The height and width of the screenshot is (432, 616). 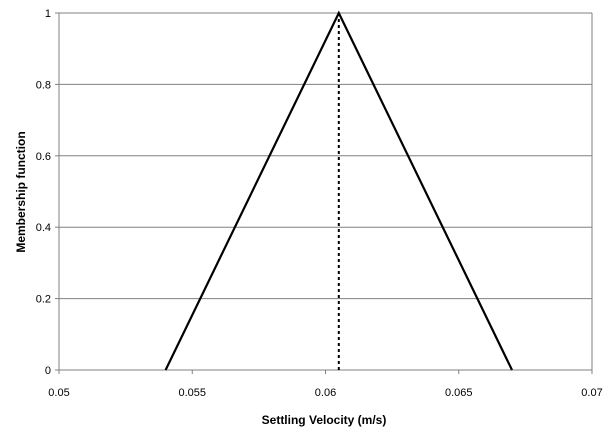 I want to click on y-tick-label: 0, so click(x=48, y=371).